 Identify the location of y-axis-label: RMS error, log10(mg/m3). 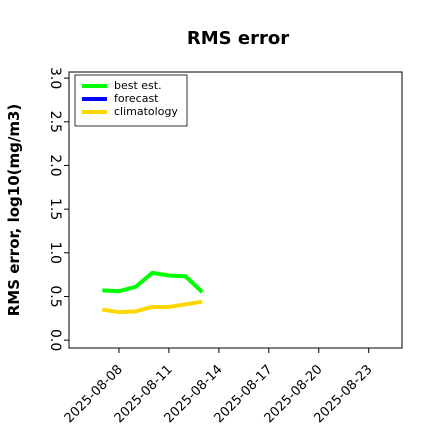
(14, 210).